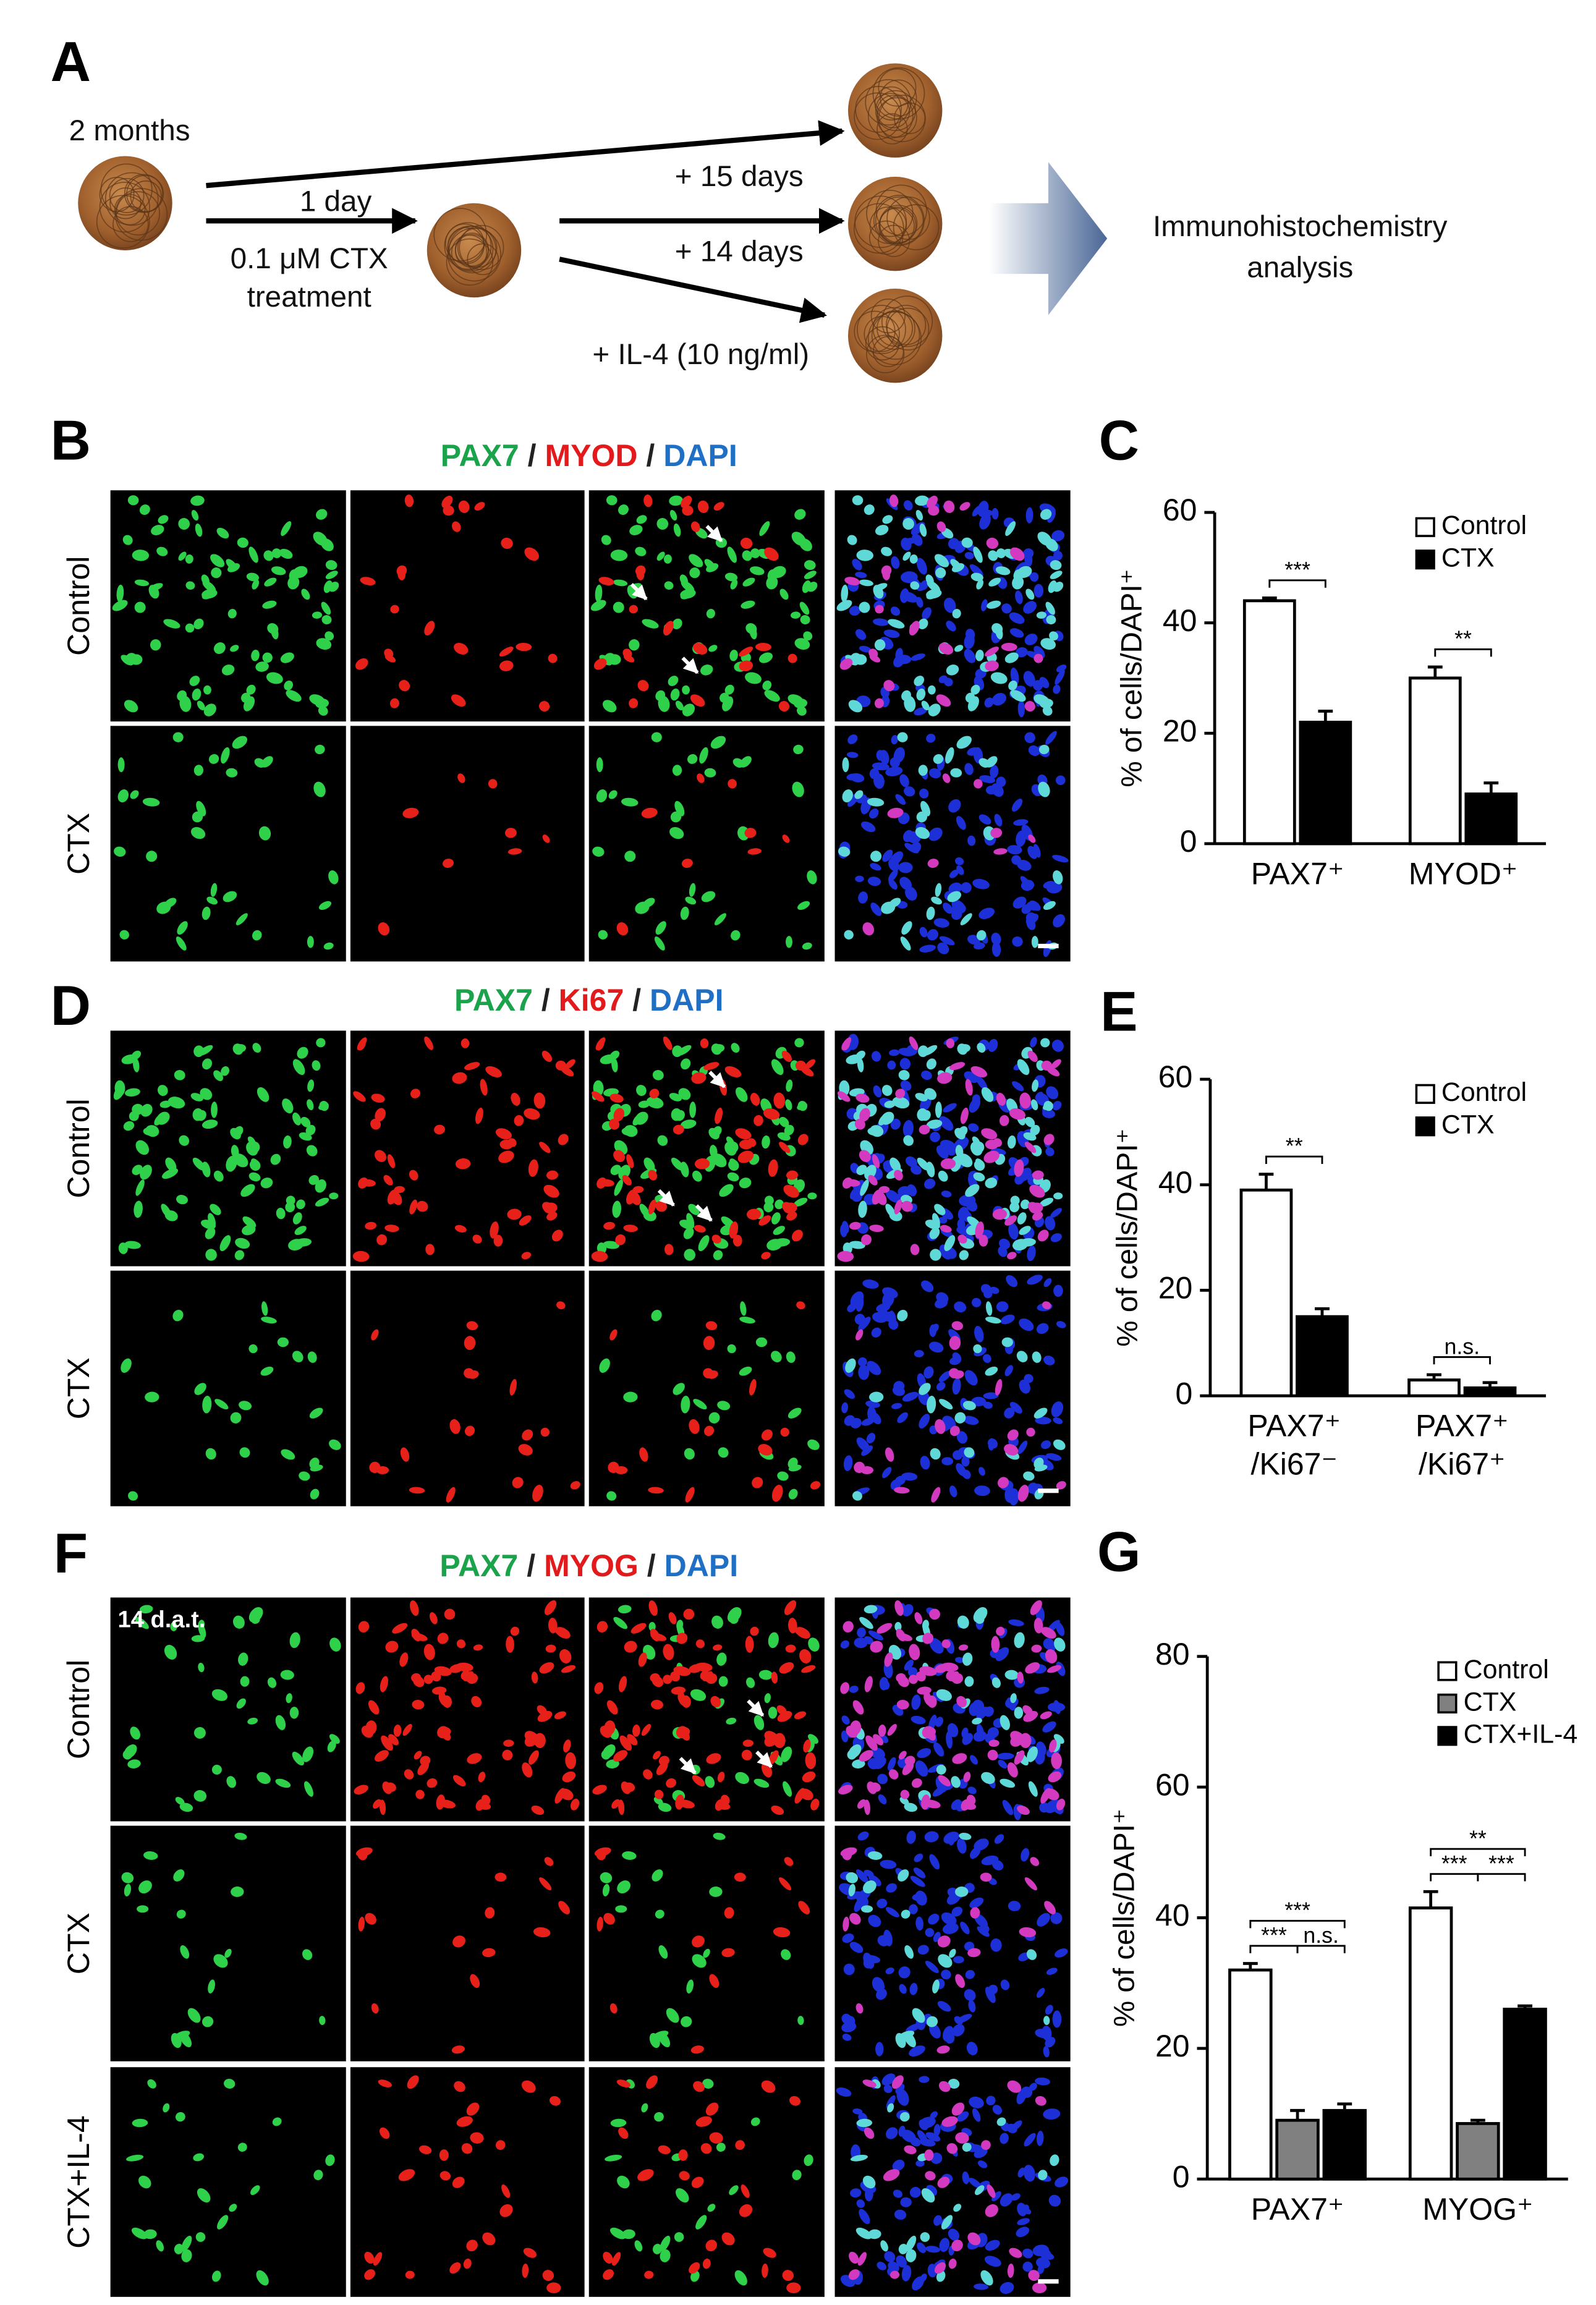  I want to click on significance-bracket, so click(1297, 583).